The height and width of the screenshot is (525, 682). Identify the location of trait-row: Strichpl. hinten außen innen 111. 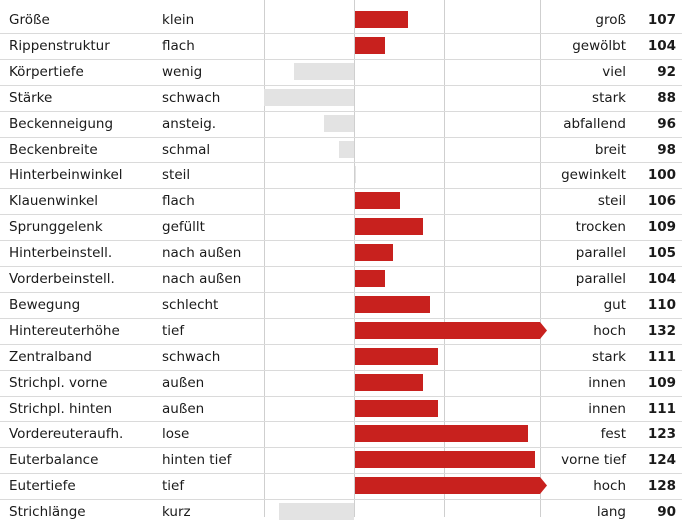
(341, 409).